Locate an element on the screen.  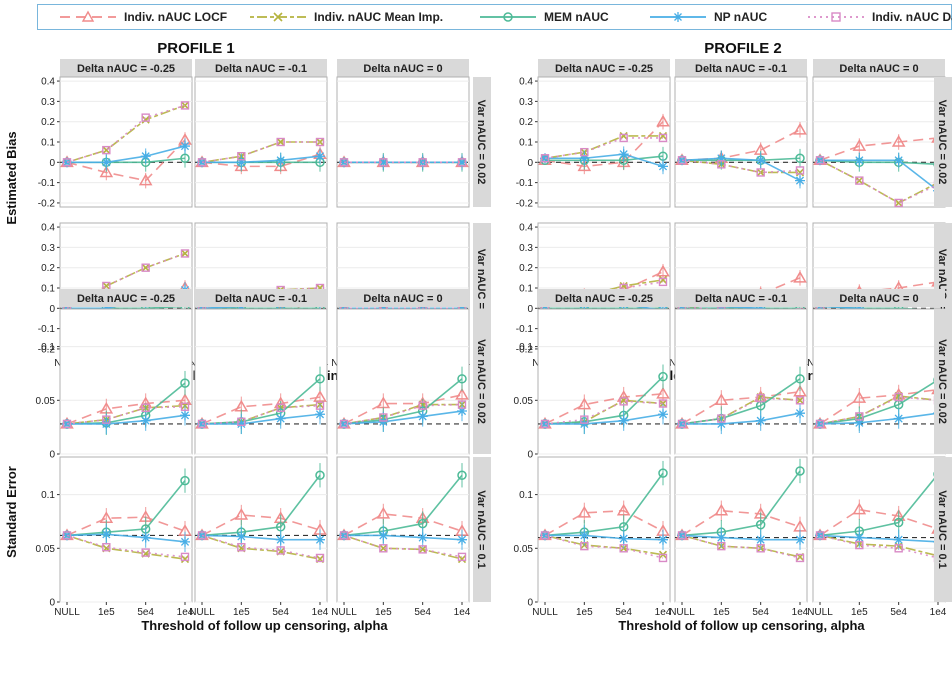
y-tick-label: 0.3 is located at coordinates (48, 248).